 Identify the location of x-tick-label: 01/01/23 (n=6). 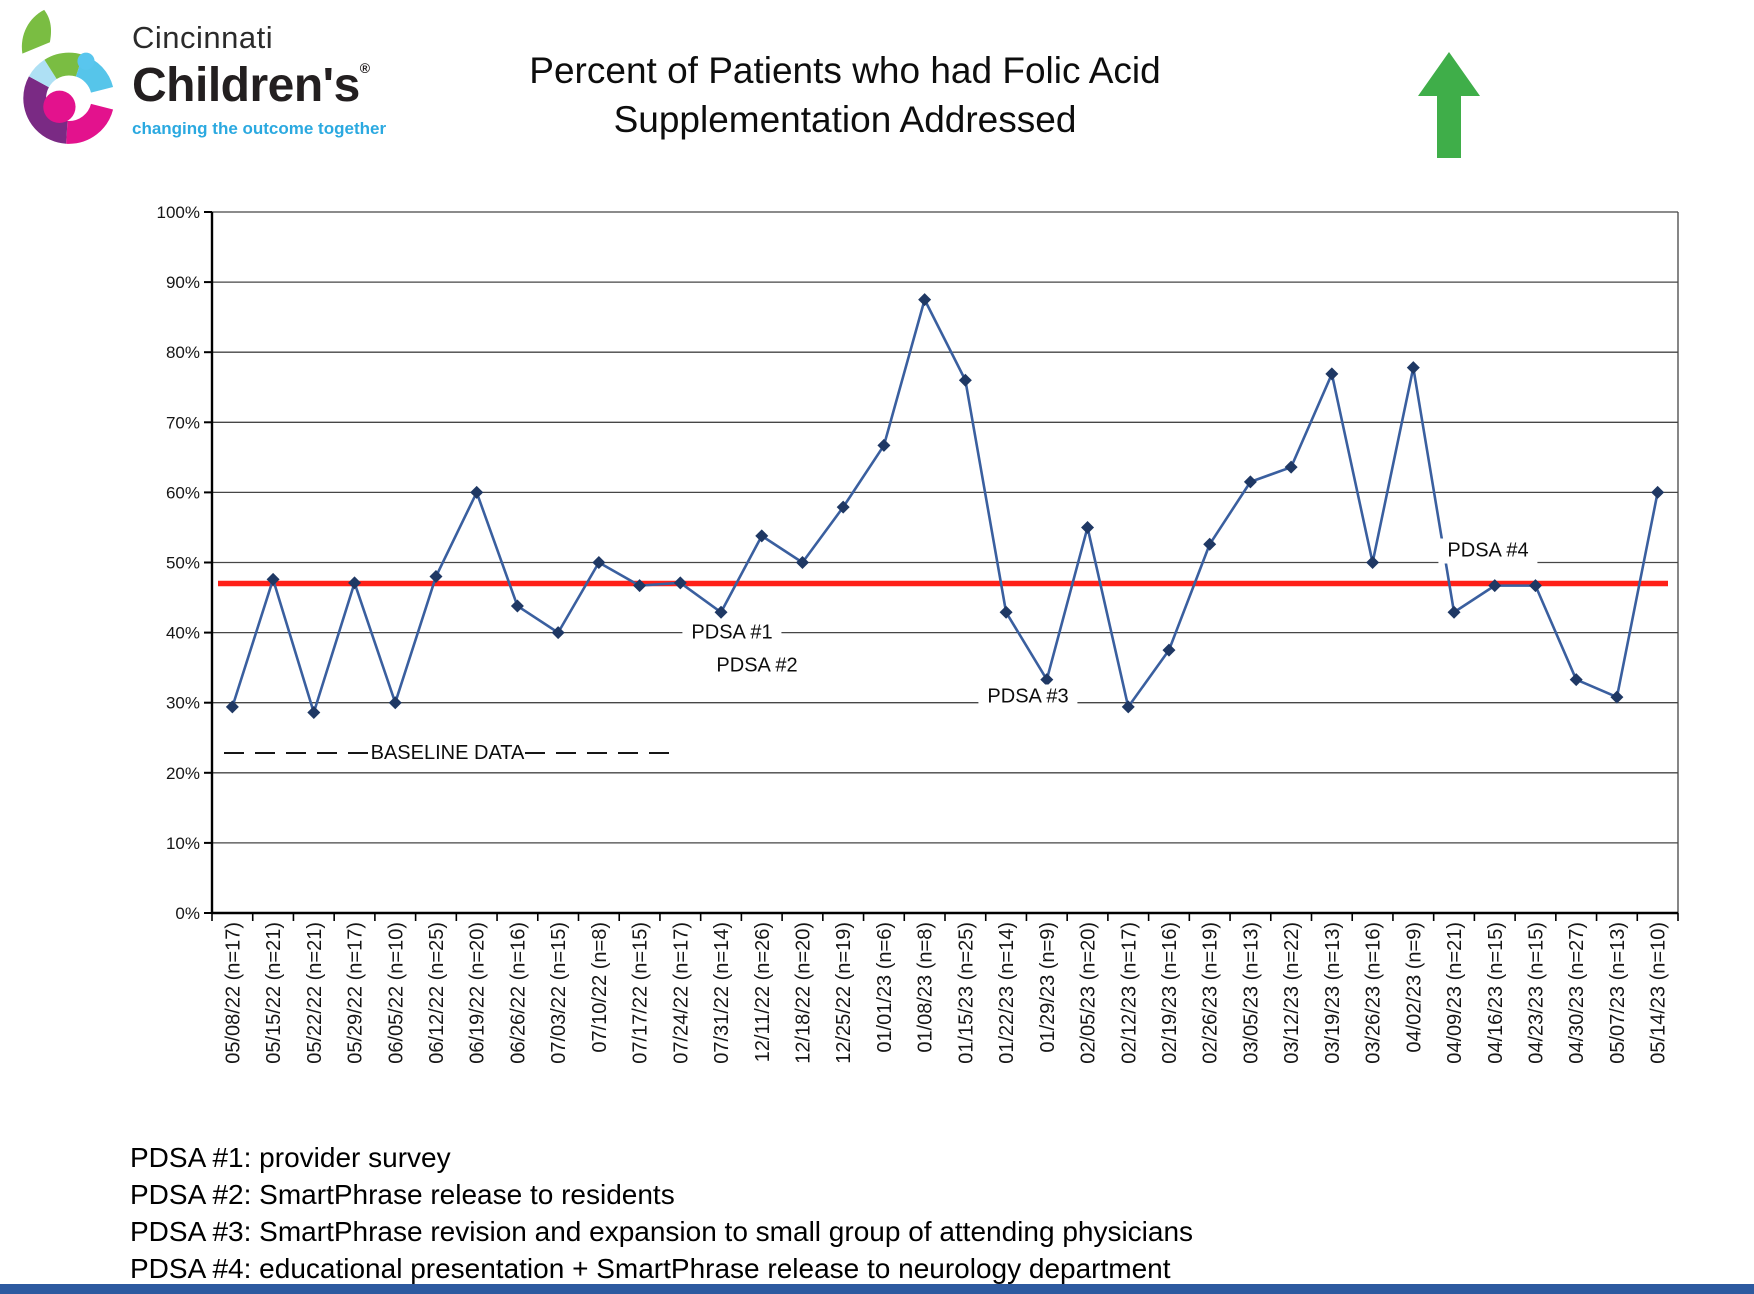
(885, 987).